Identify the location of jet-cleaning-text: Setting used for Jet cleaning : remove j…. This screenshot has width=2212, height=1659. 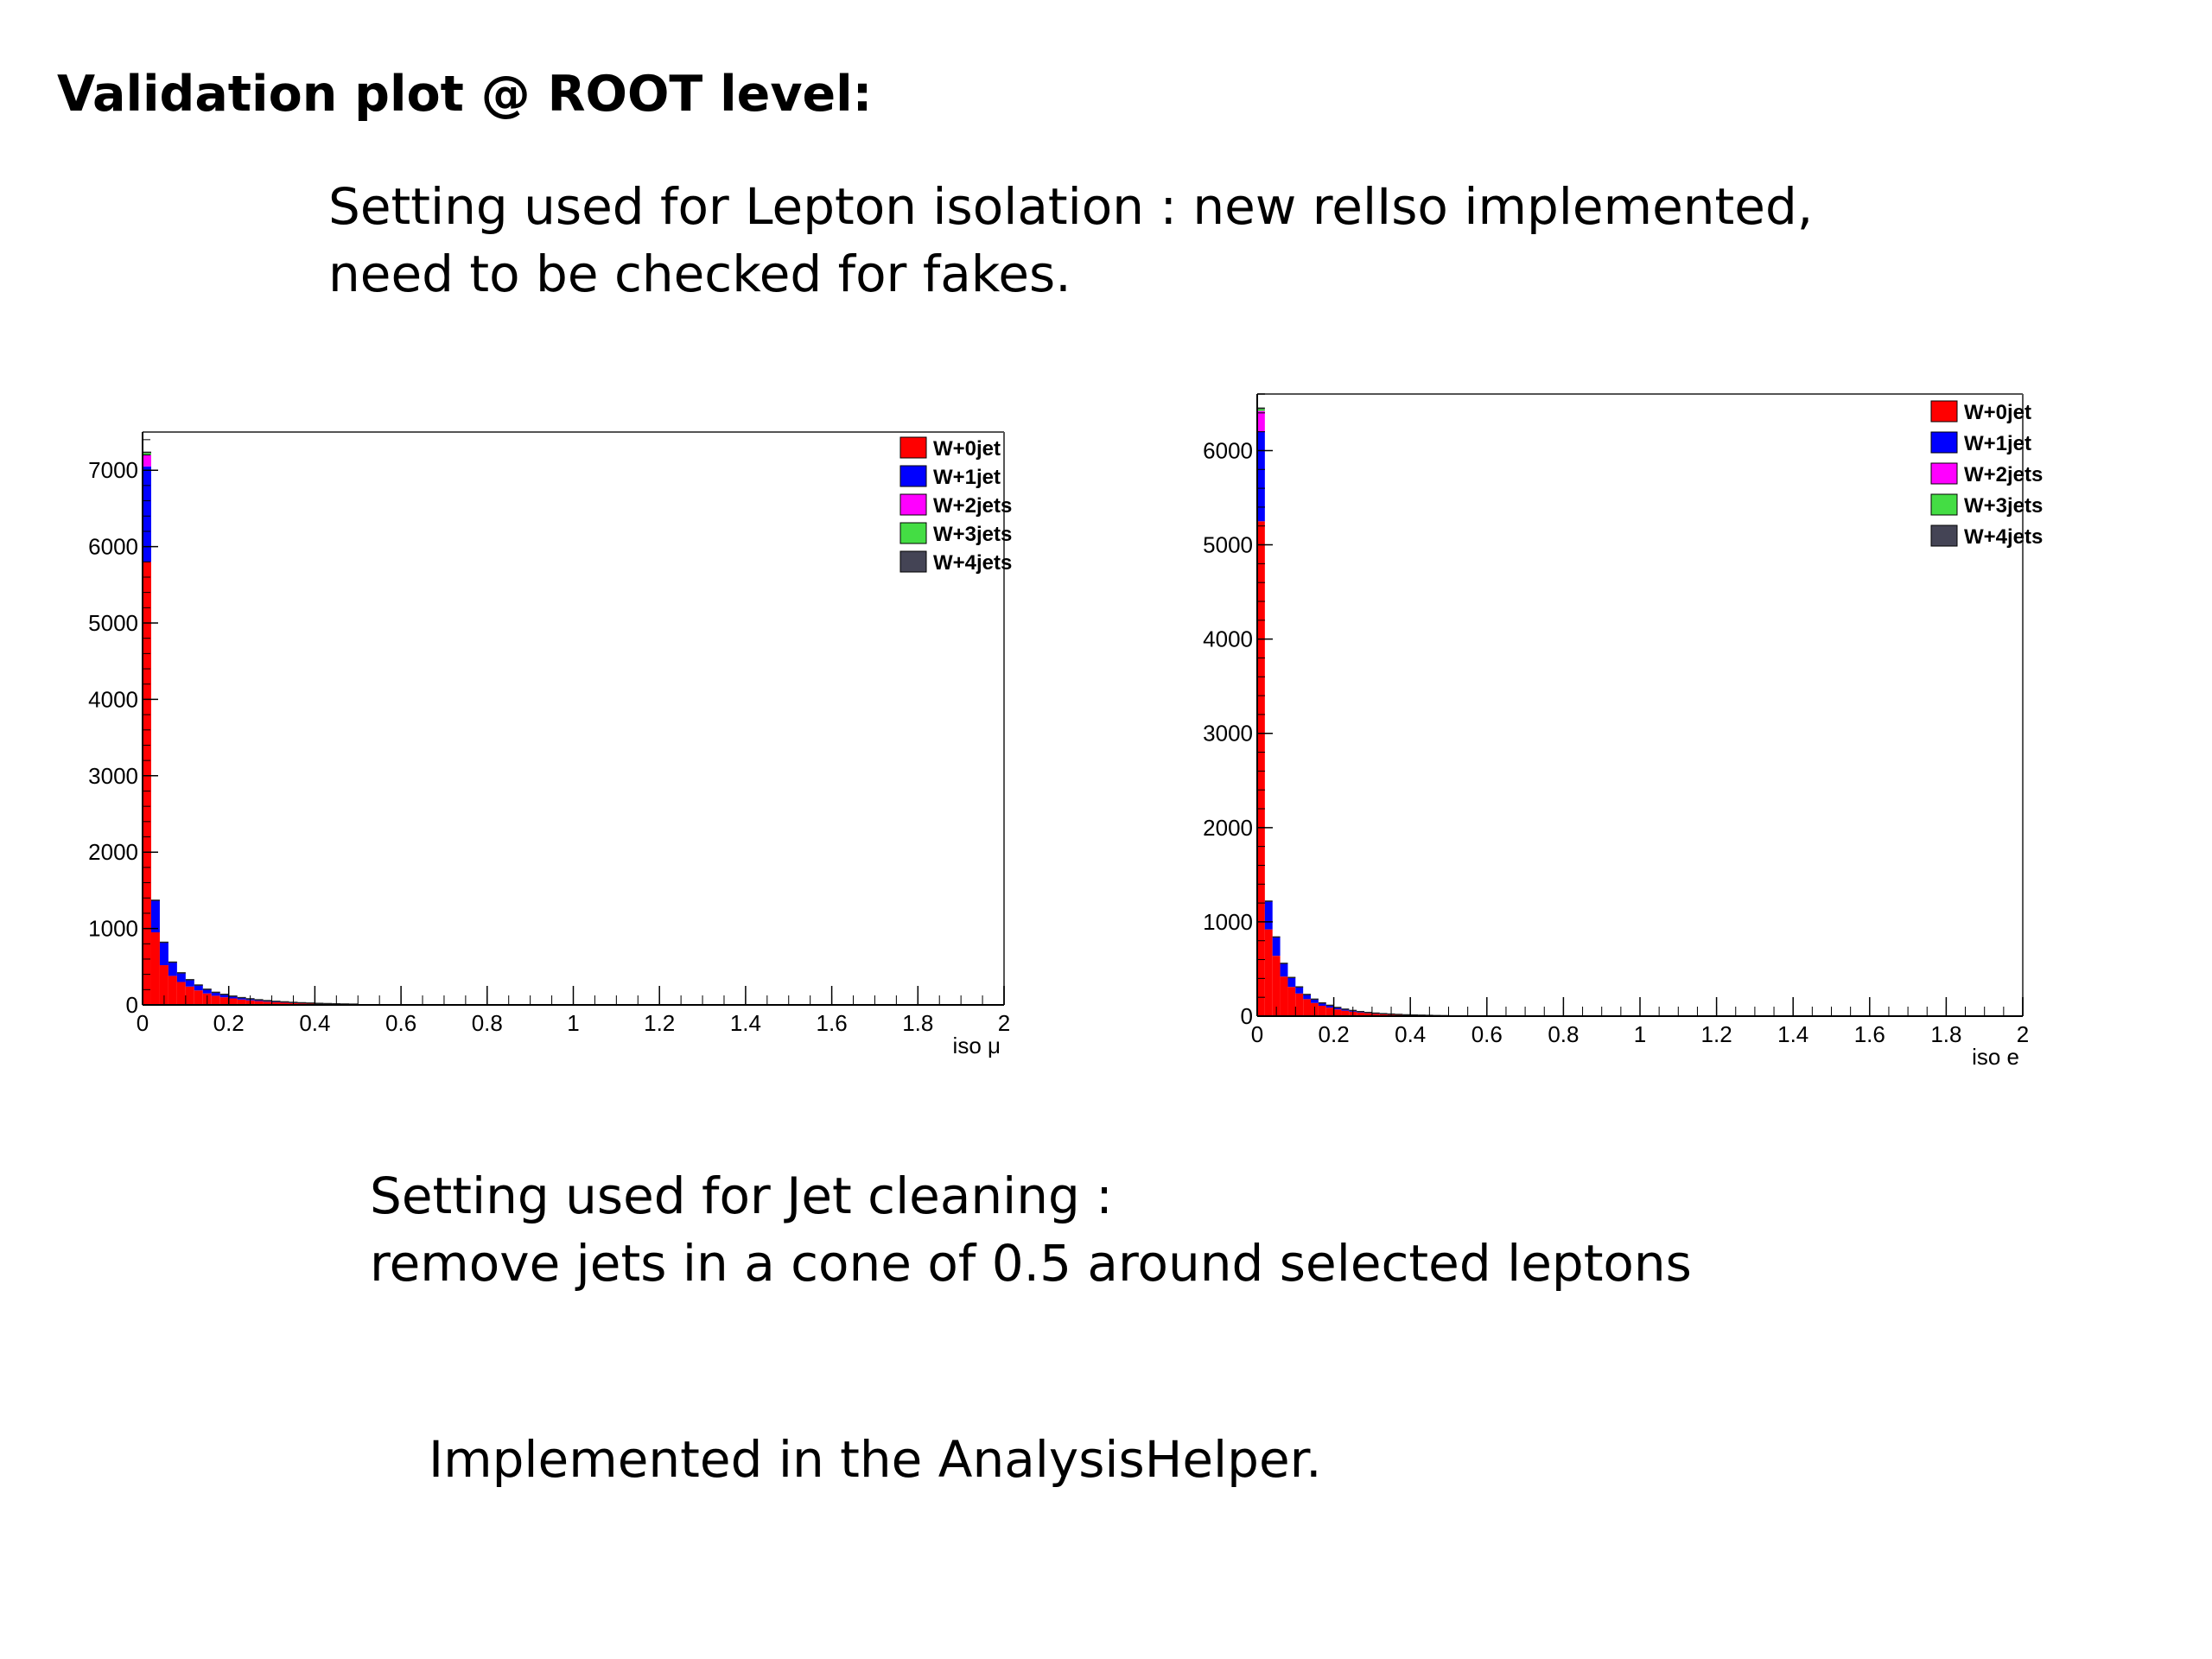
(1031, 1229).